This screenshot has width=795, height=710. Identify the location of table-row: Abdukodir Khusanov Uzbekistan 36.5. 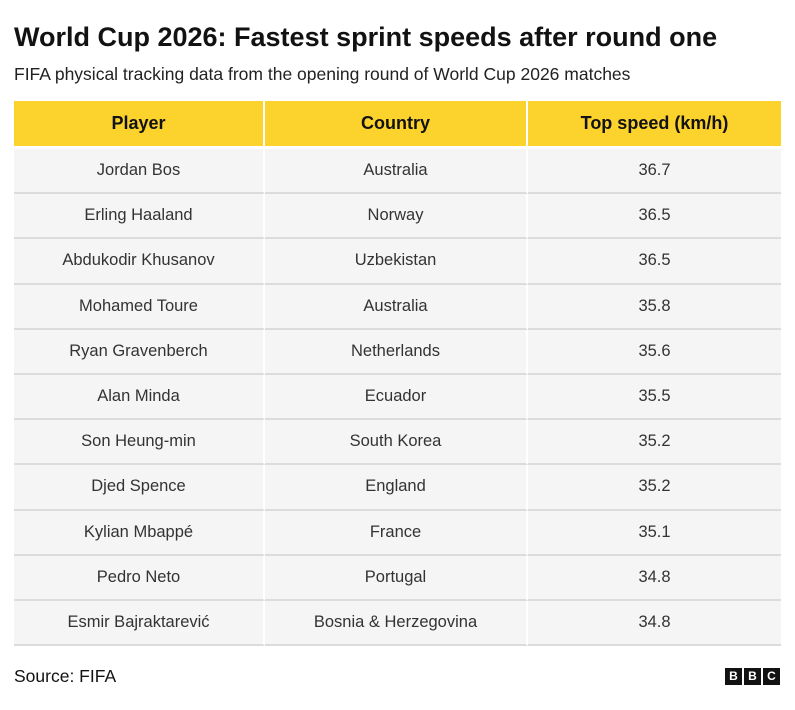
(397, 262).